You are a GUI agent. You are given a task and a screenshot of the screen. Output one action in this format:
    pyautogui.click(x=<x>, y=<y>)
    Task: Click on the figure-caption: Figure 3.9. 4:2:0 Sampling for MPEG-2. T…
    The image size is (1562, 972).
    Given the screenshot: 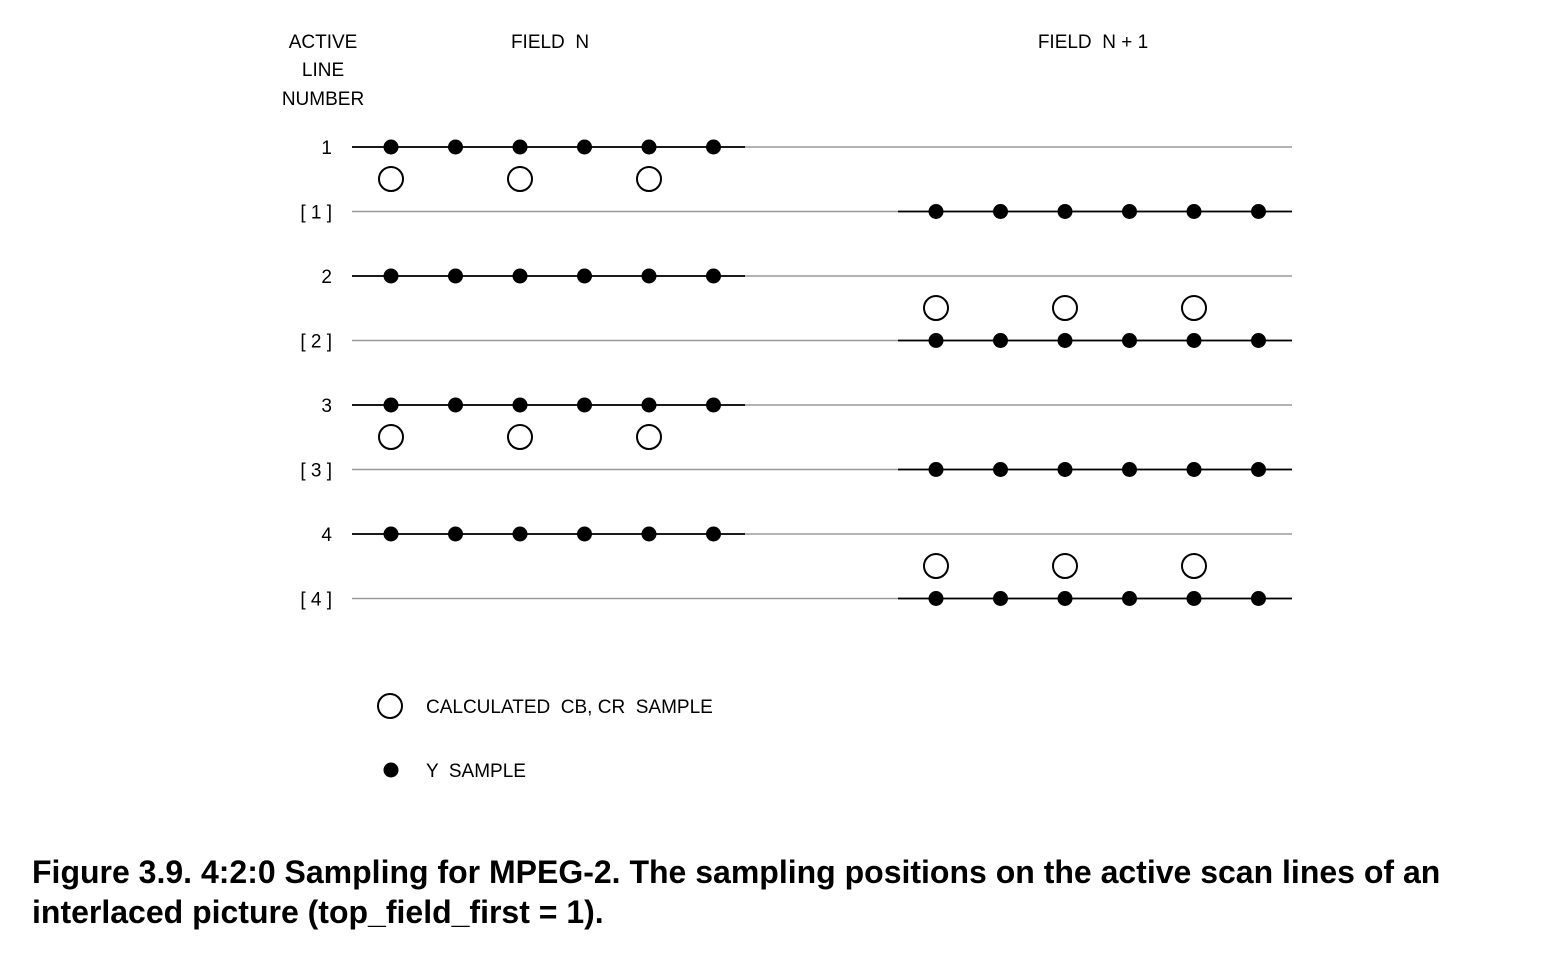 What is the action you would take?
    pyautogui.click(x=736, y=892)
    